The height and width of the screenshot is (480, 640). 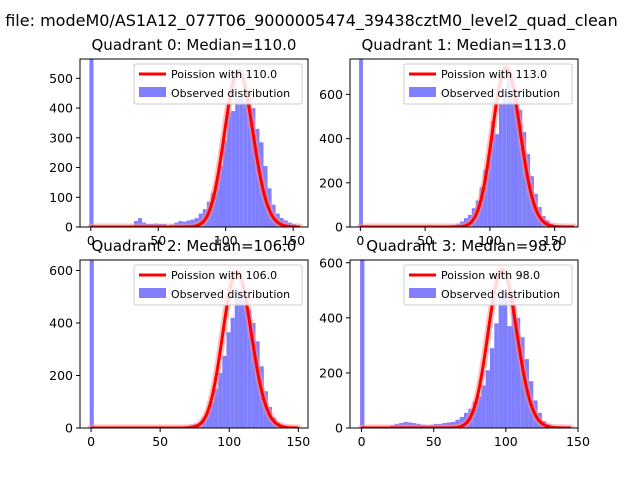 What do you see at coordinates (224, 275) in the screenshot?
I see `legend-entry-fit: Poission with 106.0` at bounding box center [224, 275].